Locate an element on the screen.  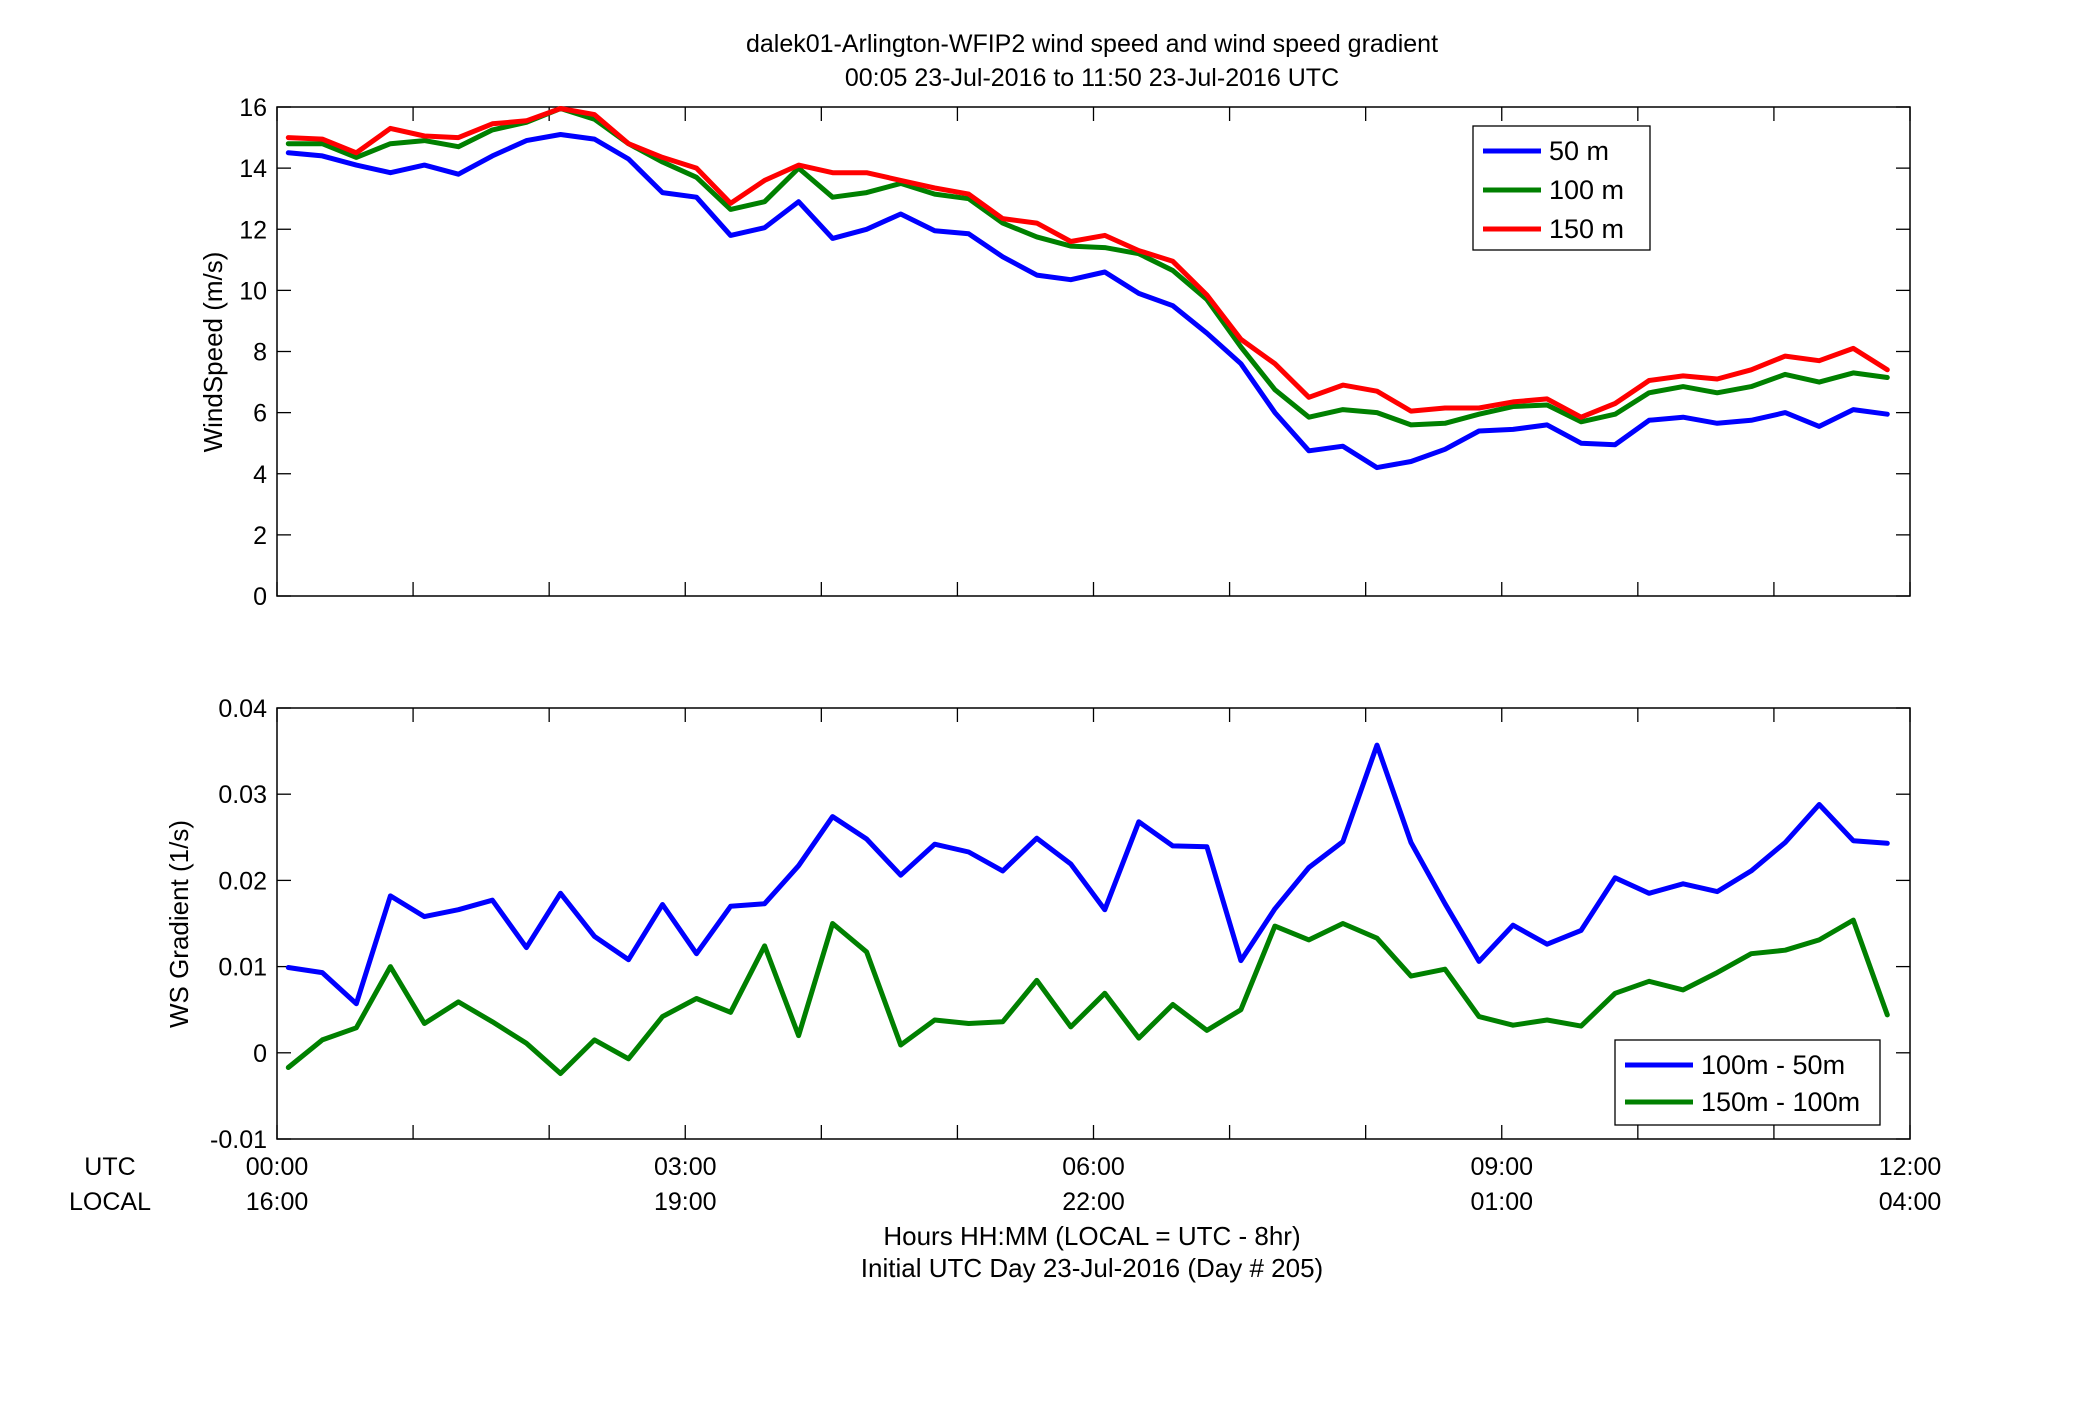
gradient-legend-label-100m-50m: 100m - 50m is located at coordinates (1773, 1065).